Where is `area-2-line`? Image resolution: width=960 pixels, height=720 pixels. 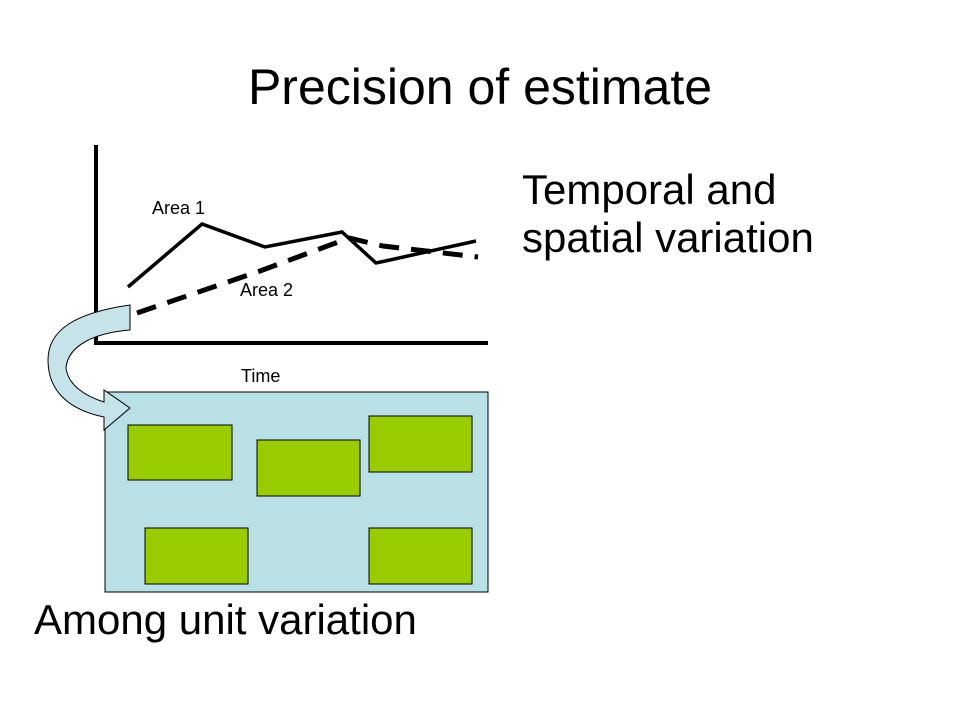
area-2-line is located at coordinates (307, 275).